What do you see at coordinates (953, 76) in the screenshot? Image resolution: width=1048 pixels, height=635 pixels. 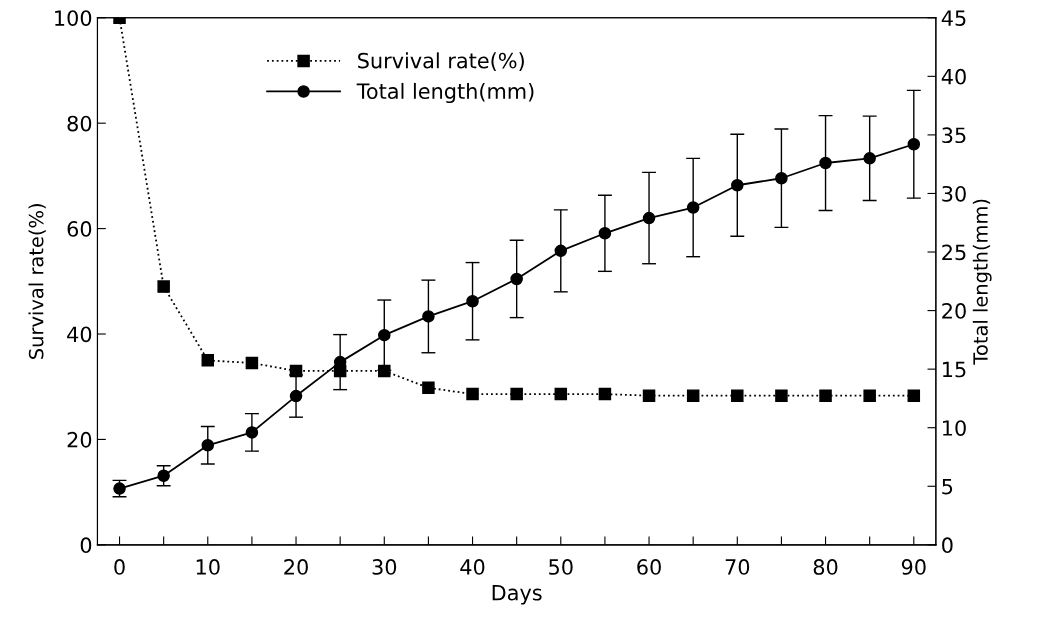 I see `y2-tick-label: 40` at bounding box center [953, 76].